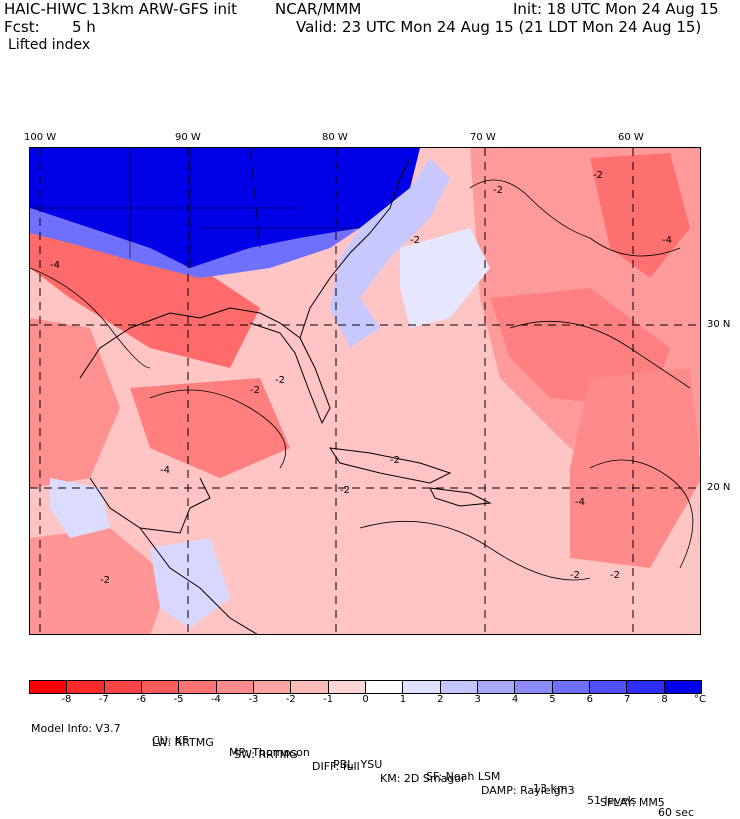 This screenshot has height=819, width=740. What do you see at coordinates (477, 699) in the screenshot?
I see `colorbar-tick-label: 3` at bounding box center [477, 699].